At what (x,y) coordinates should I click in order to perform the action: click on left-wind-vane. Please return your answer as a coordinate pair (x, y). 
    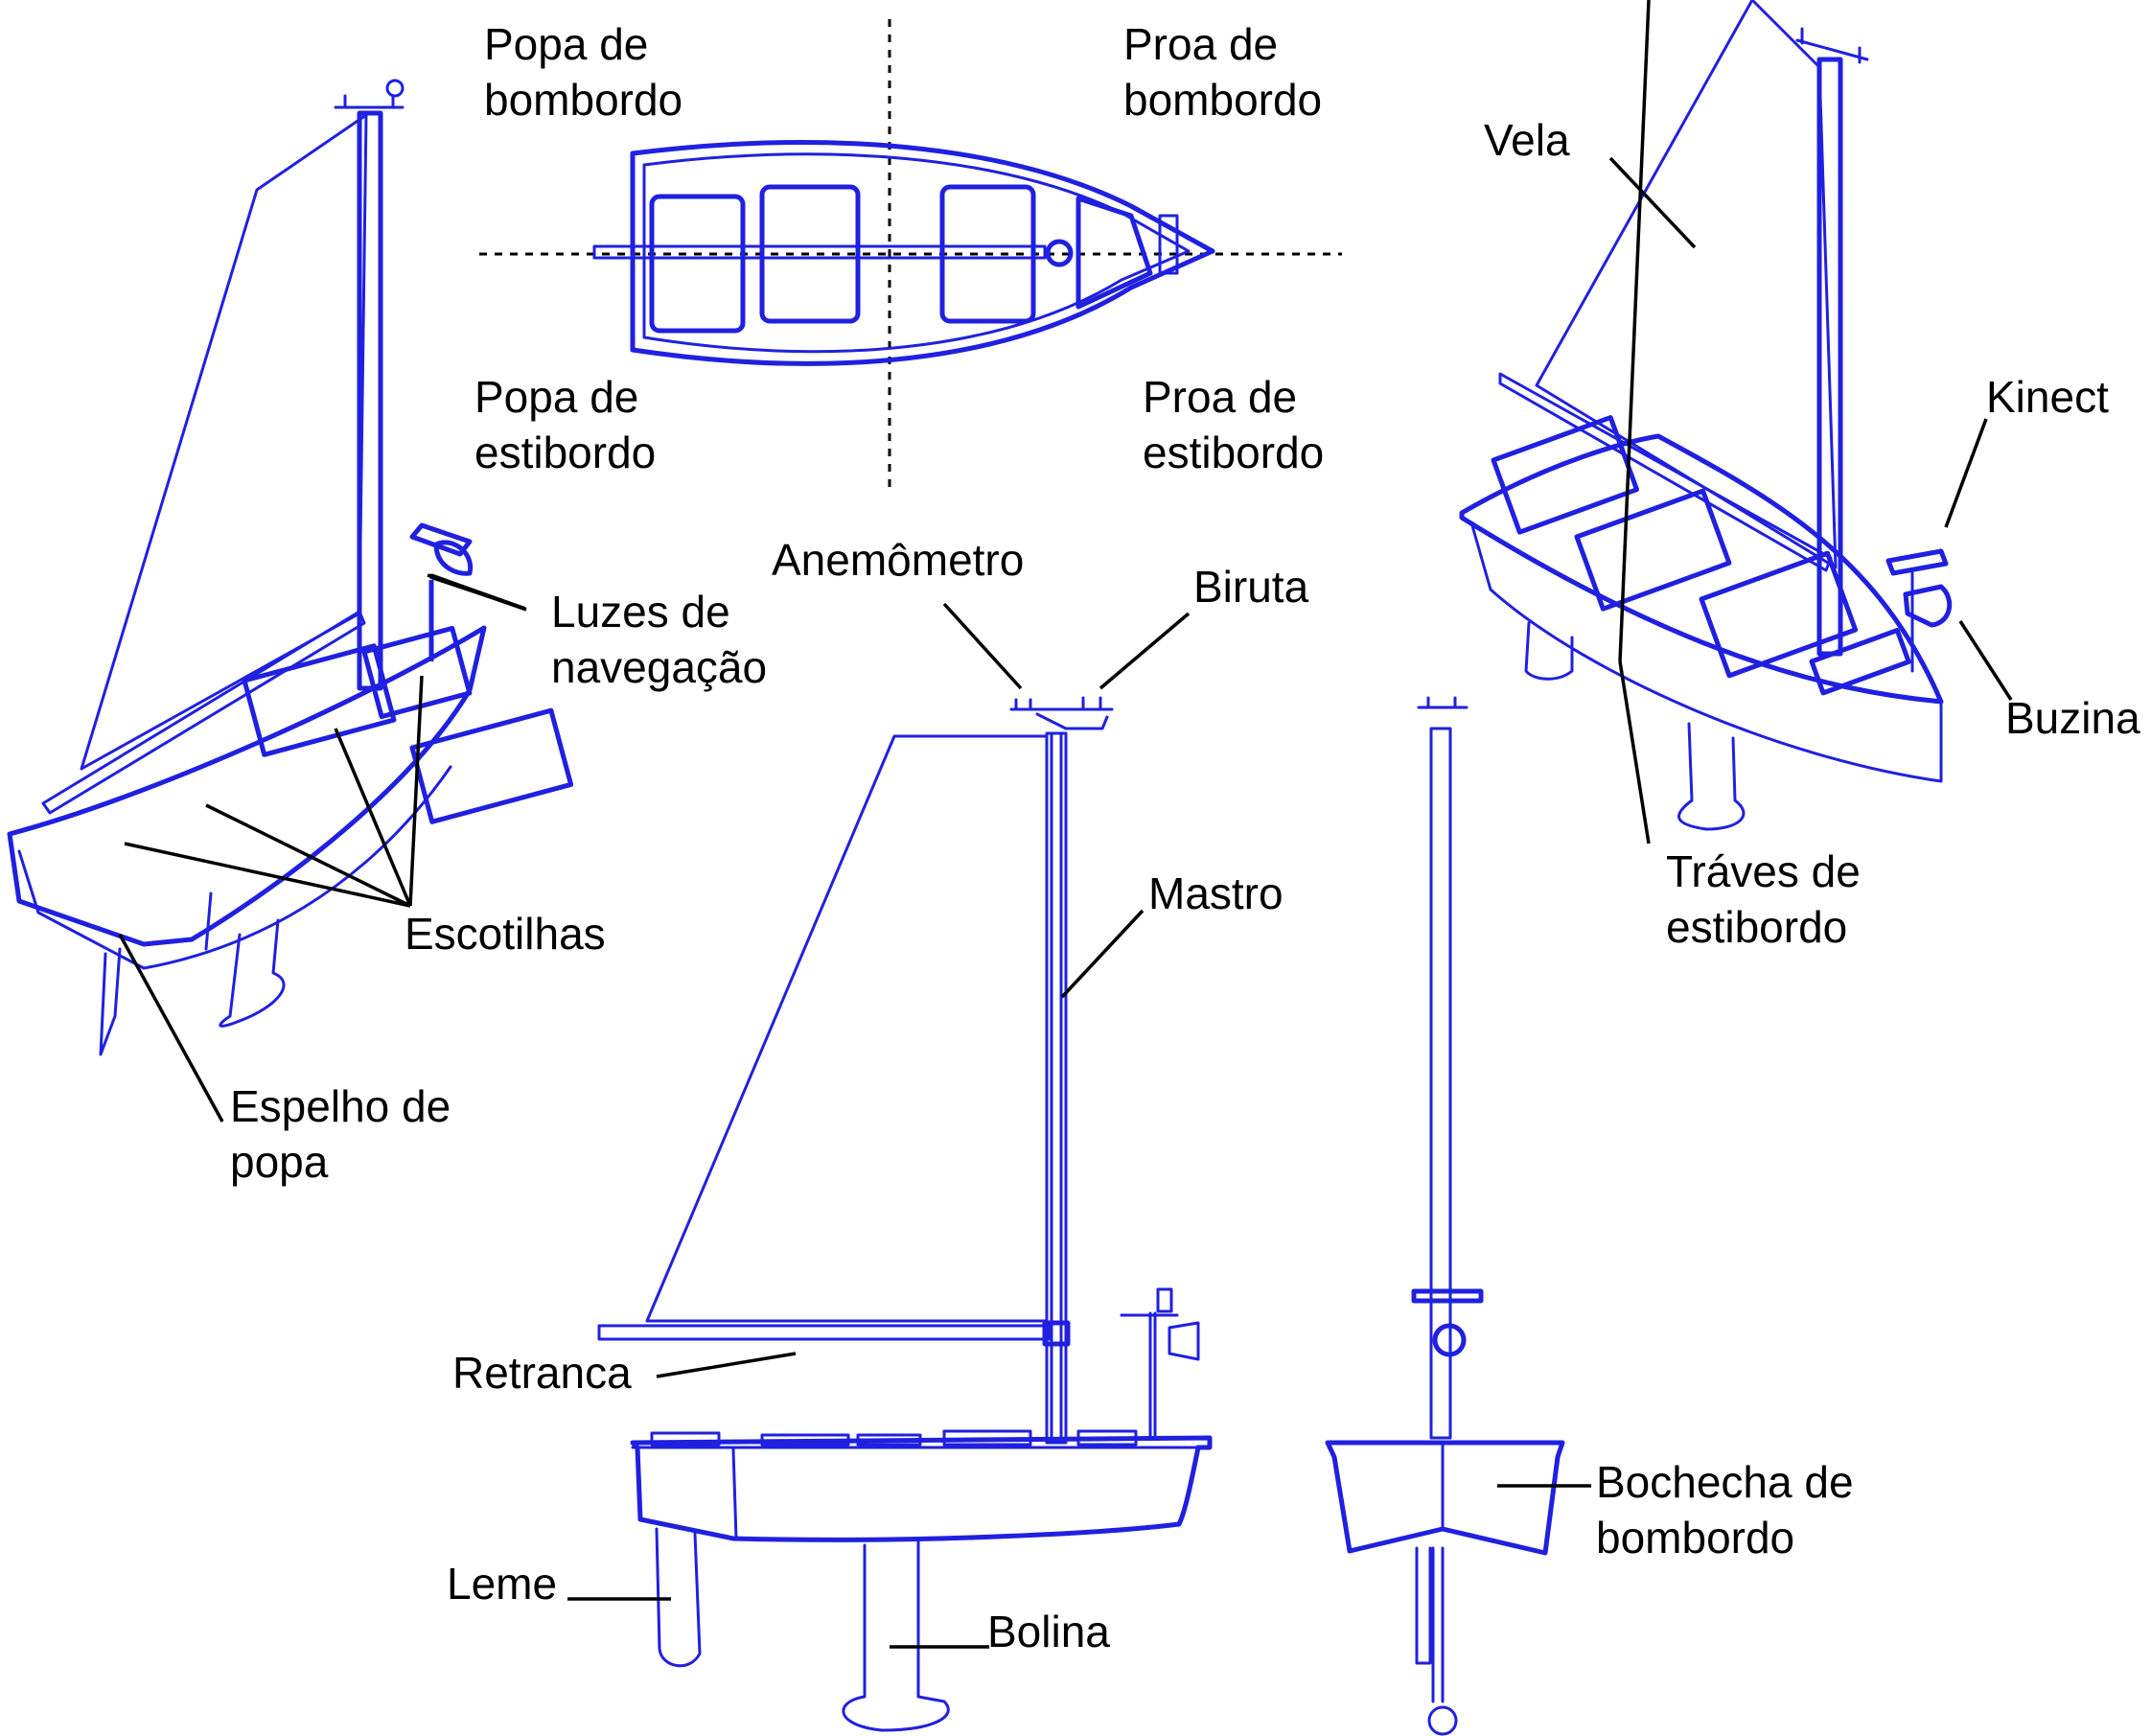
    Looking at the image, I should click on (395, 89).